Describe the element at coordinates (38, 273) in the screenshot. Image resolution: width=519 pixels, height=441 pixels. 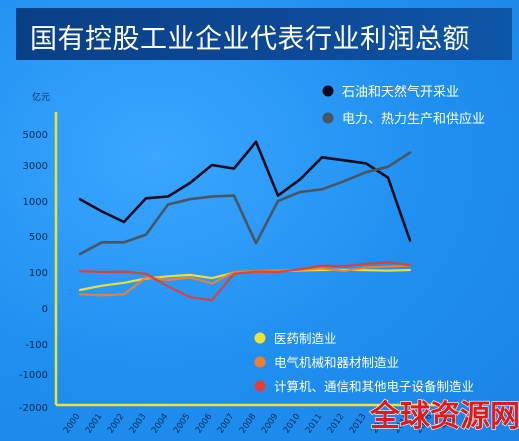
I see `y-tick-label: 100` at that location.